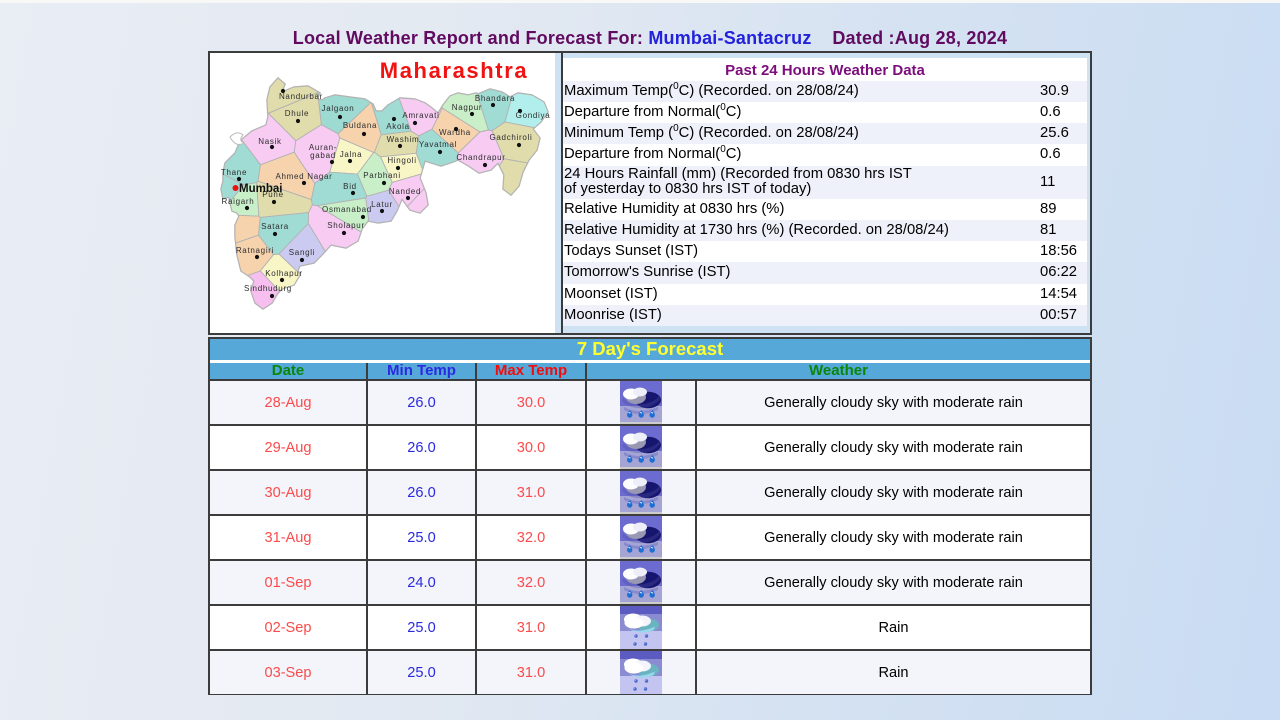 The image size is (1280, 720). Describe the element at coordinates (351, 154) in the screenshot. I see `svg-text: Jalna` at that location.